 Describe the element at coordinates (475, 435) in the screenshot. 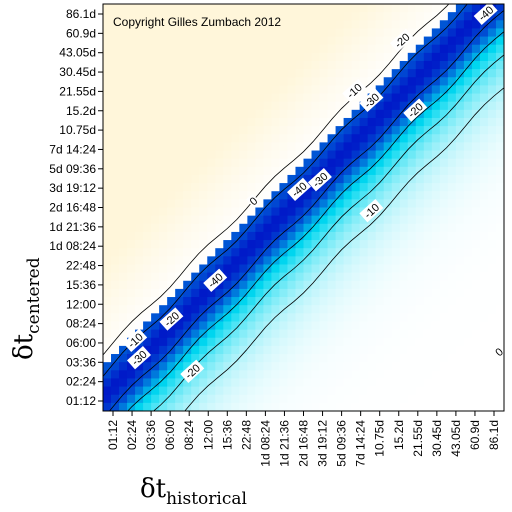

I see `x-tick-label: 60.9d` at that location.